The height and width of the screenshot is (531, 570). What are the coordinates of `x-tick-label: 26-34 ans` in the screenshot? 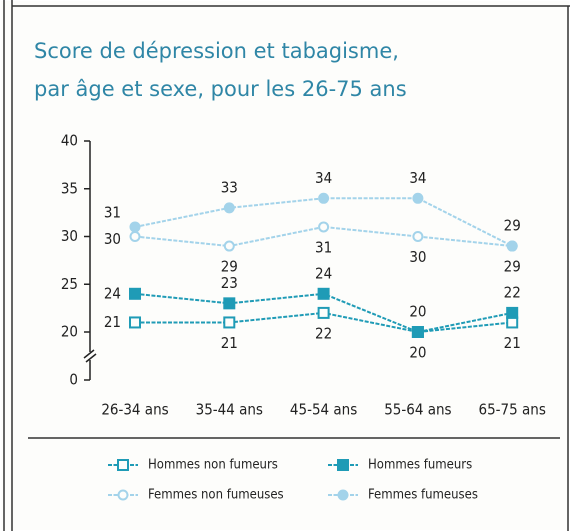 It's located at (134, 410).